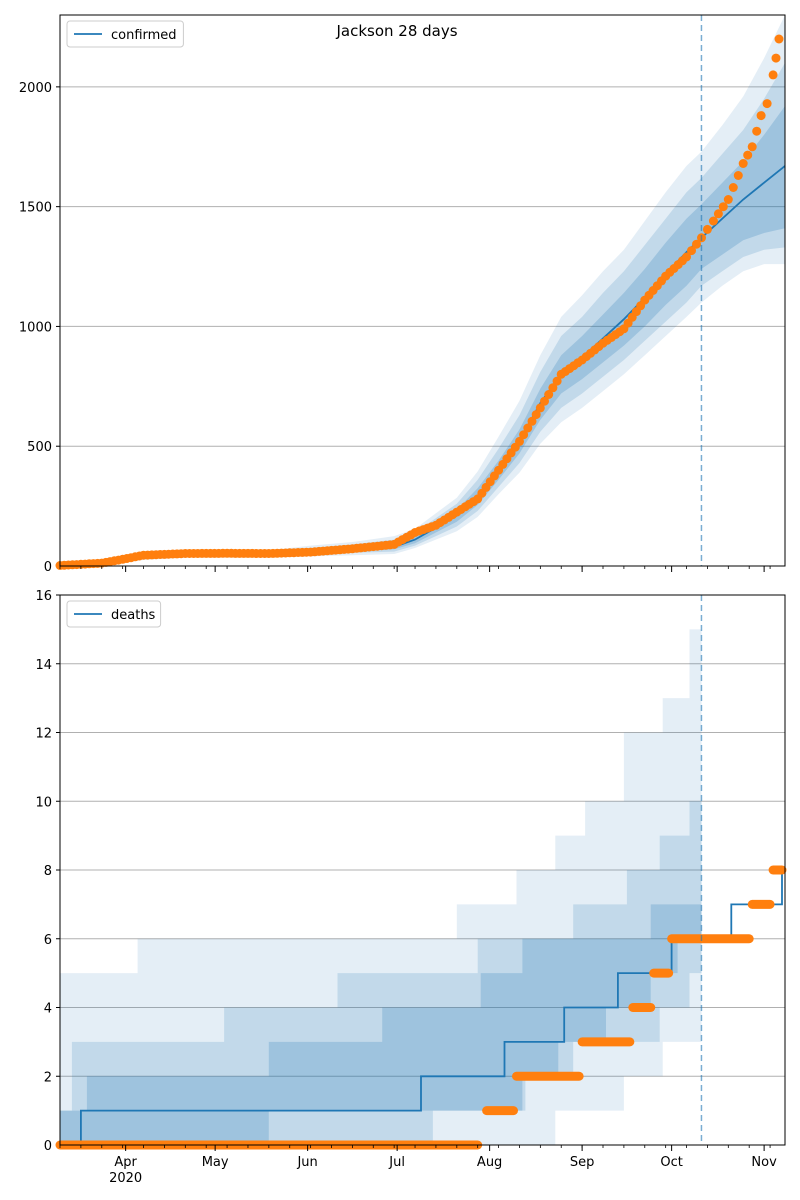 This screenshot has width=800, height=1200. I want to click on x-tick-label: Sep, so click(582, 1162).